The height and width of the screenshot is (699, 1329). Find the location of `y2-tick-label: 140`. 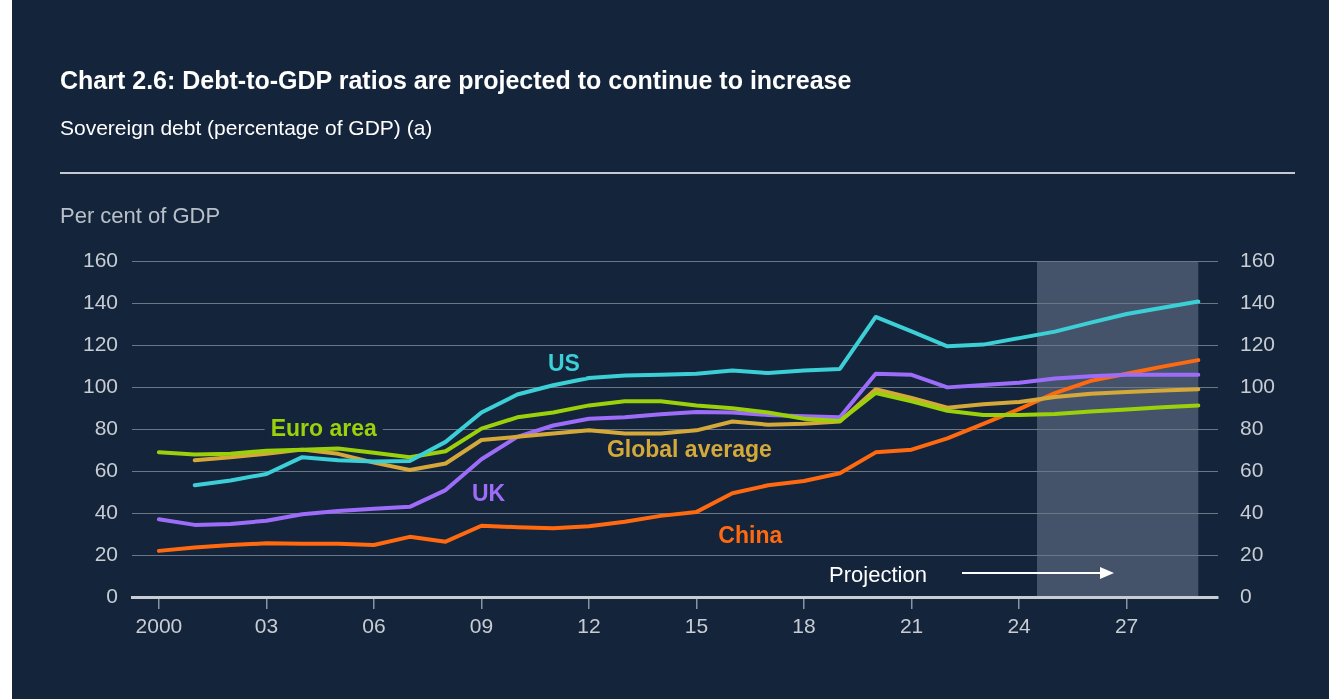

y2-tick-label: 140 is located at coordinates (1258, 302).